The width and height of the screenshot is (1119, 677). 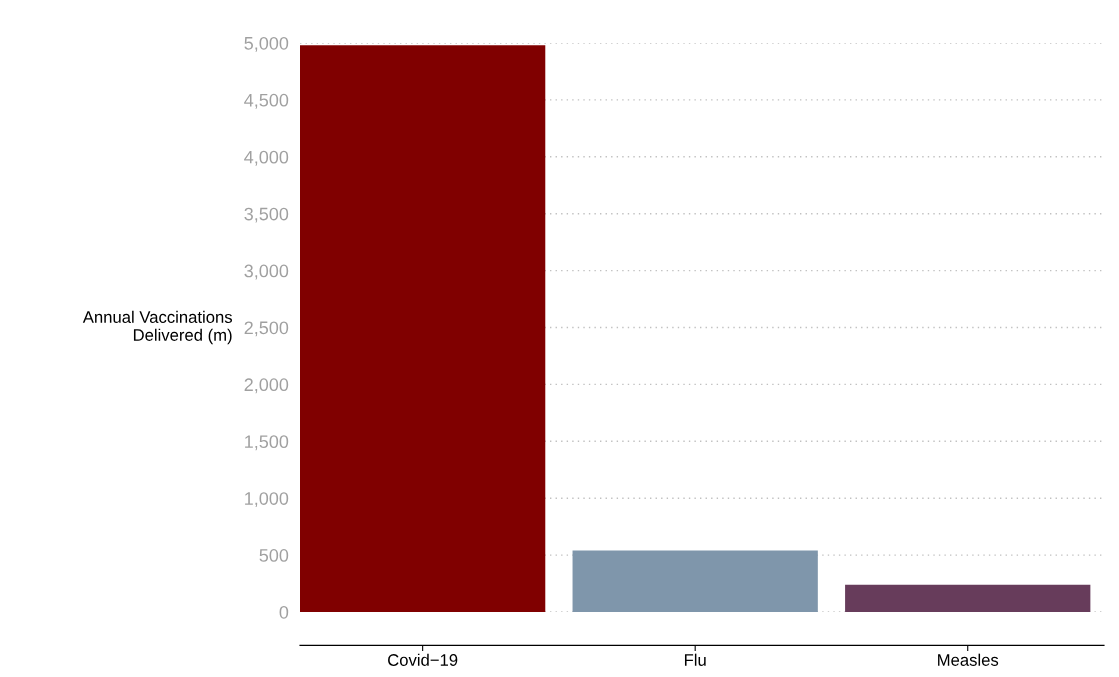 What do you see at coordinates (266, 158) in the screenshot?
I see `y-tick-label: 4,000` at bounding box center [266, 158].